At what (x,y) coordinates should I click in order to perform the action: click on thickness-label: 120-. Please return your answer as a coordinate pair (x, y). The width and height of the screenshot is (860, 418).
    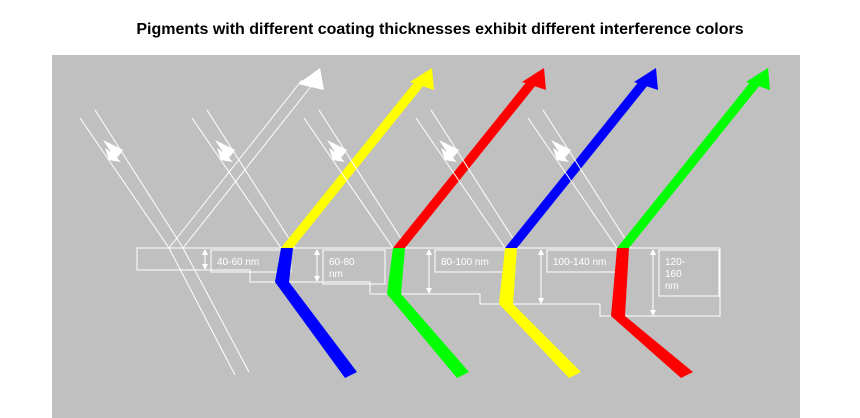
    Looking at the image, I should click on (675, 262).